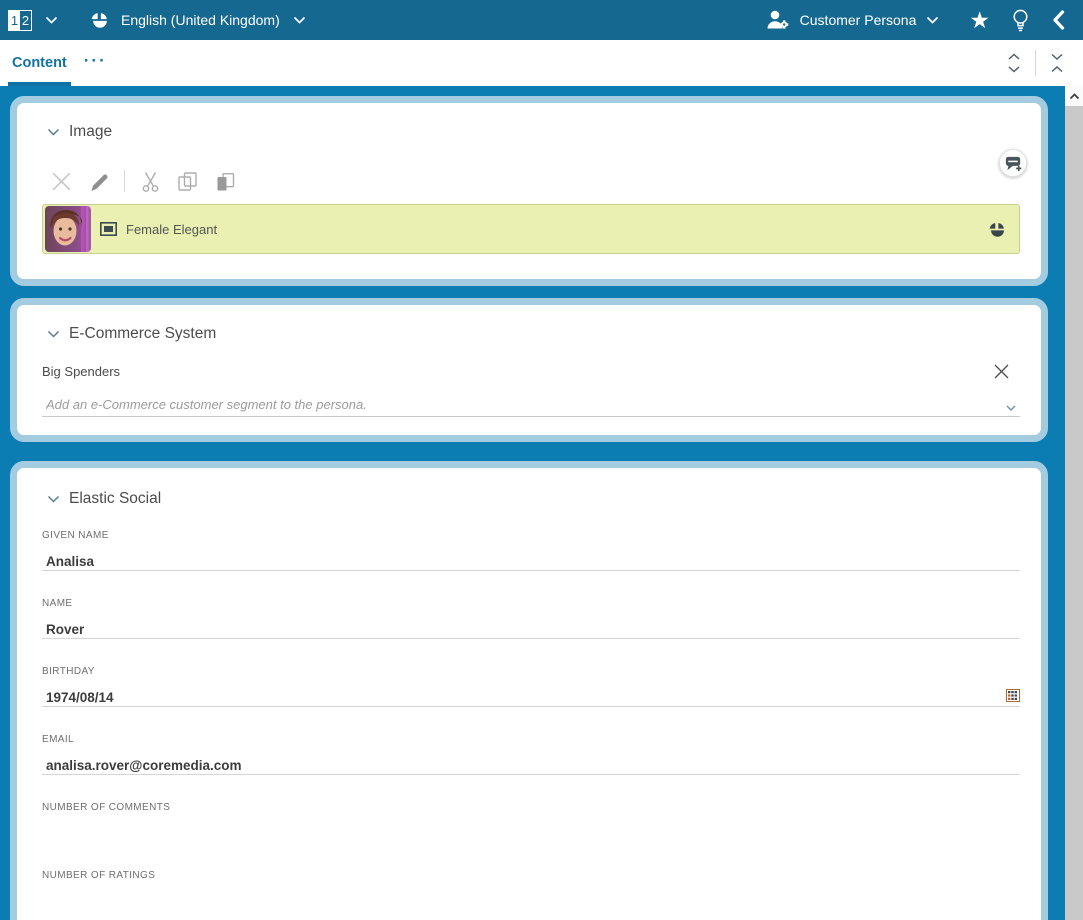 Image resolution: width=1083 pixels, height=920 pixels. I want to click on number-of-ratings-value, so click(531, 902).